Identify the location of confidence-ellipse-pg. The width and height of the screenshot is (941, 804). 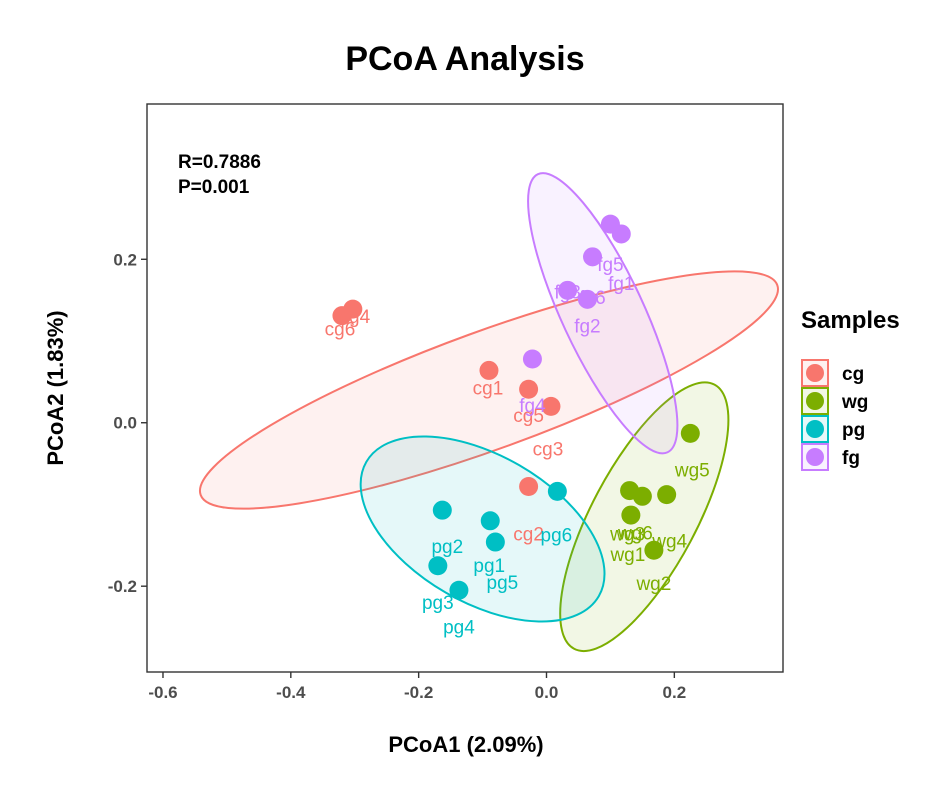
(482, 529).